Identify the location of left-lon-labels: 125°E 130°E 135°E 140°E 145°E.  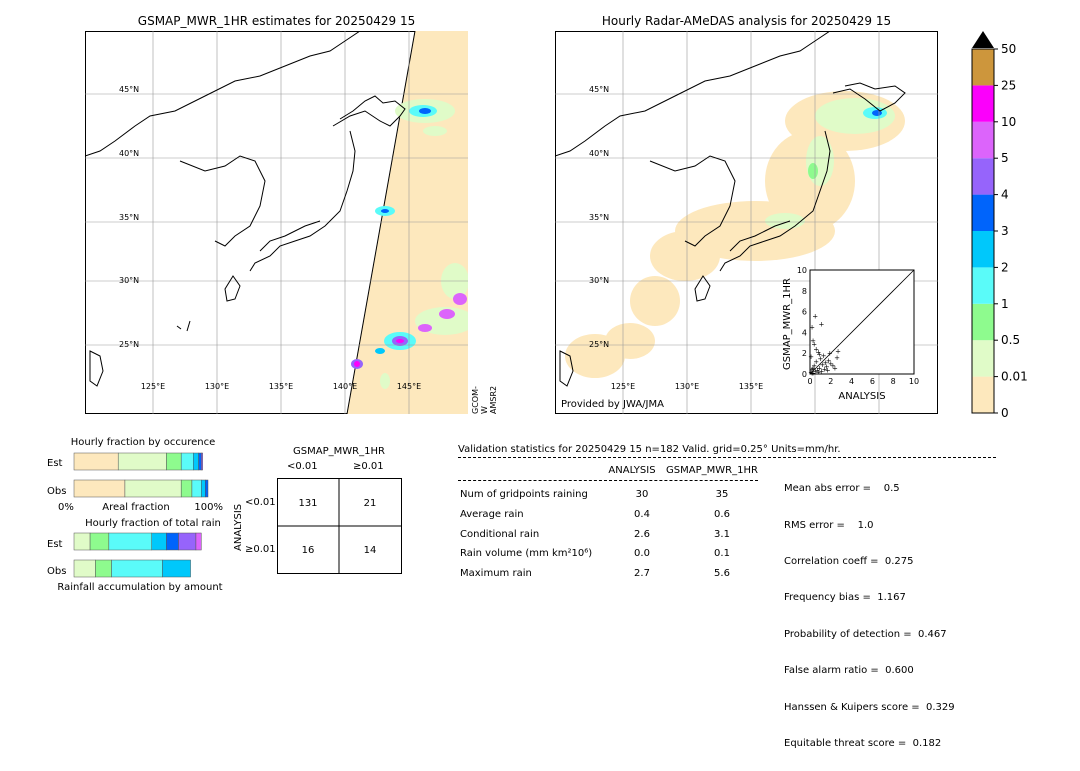
(281, 386).